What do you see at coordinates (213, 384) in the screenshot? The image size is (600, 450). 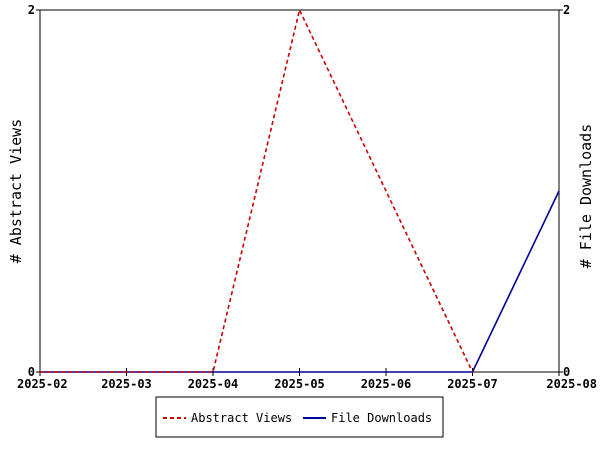 I see `x-tick-label-2: 2025-04` at bounding box center [213, 384].